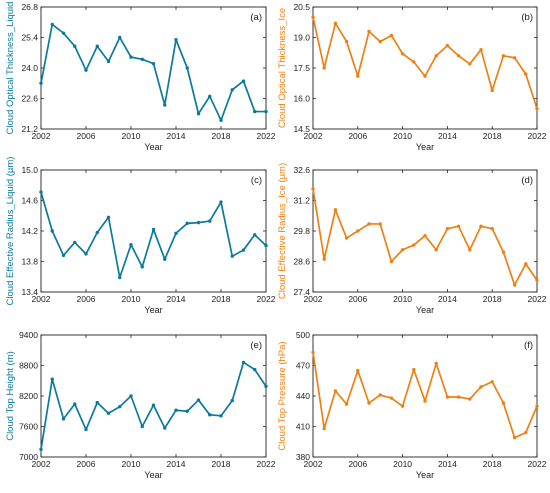 Image resolution: width=550 pixels, height=493 pixels. Describe the element at coordinates (303, 457) in the screenshot. I see `y-tick-label: 380` at that location.